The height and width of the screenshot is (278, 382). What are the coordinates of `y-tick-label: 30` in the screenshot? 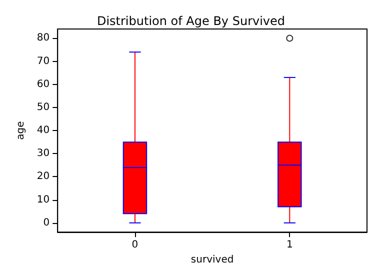 It's located at (43, 154).